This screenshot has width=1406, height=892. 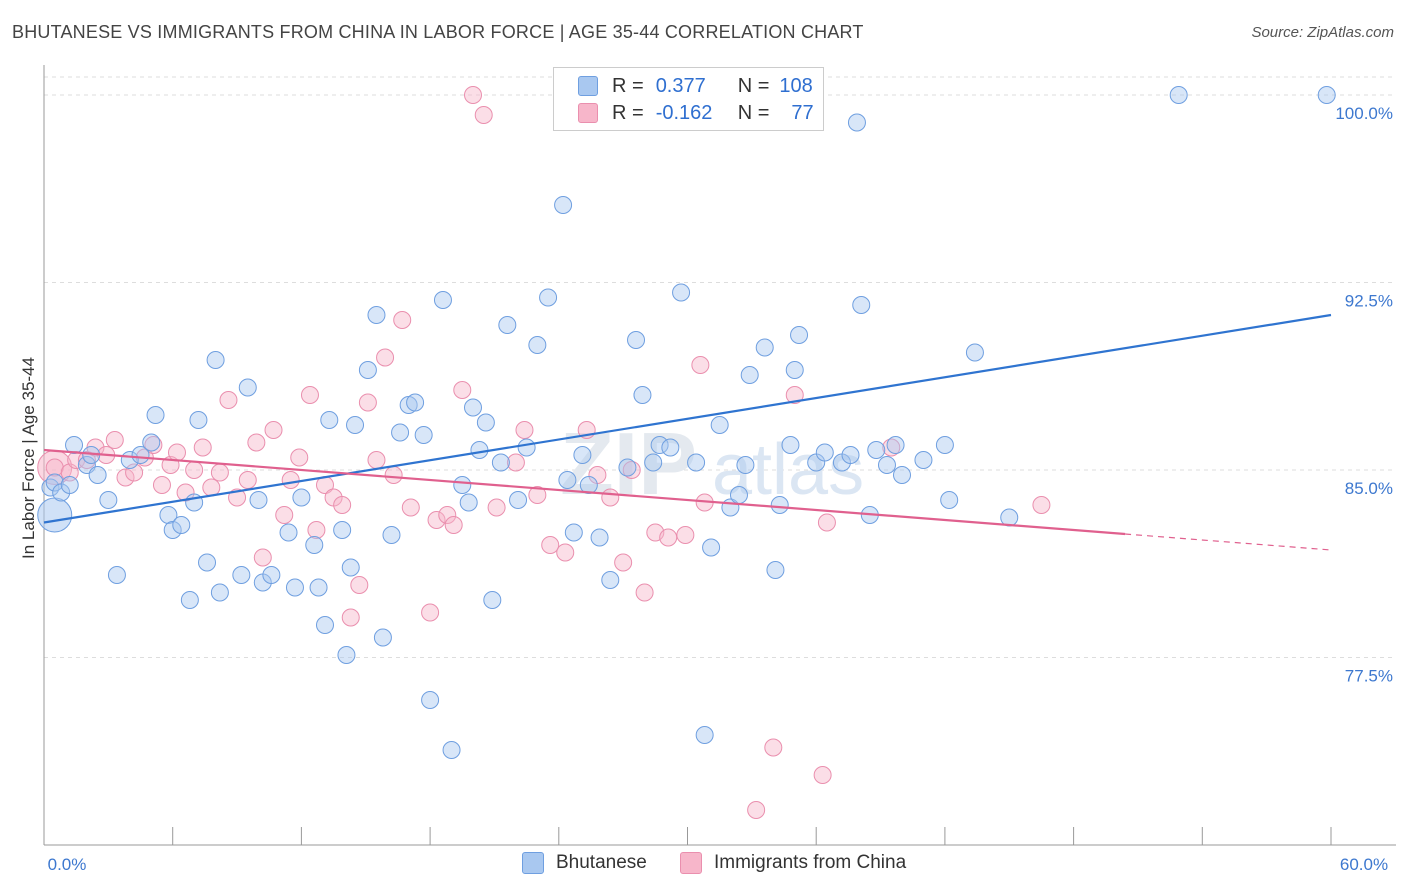 I want to click on x-tick-label-max: 60.0%, so click(x=1364, y=864).